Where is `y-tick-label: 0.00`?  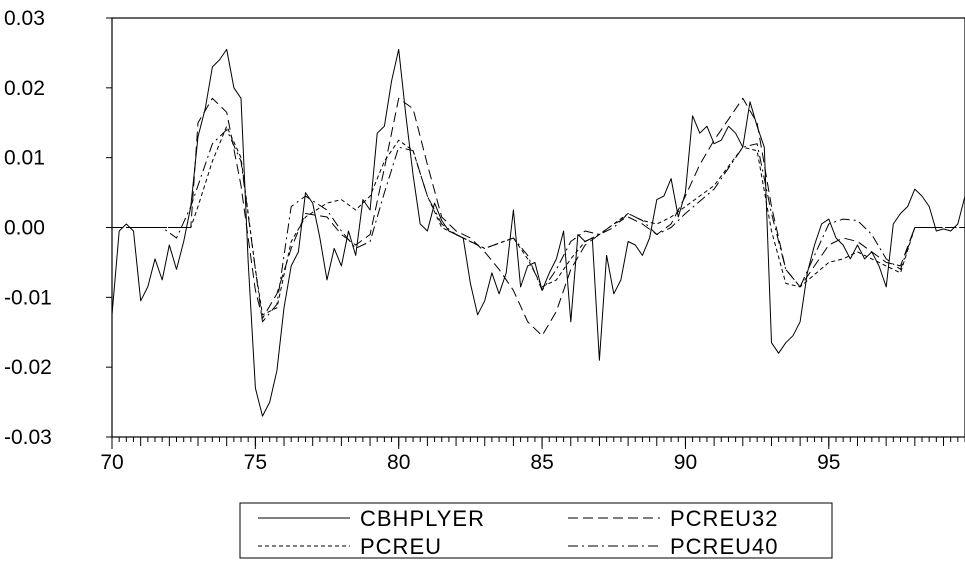
y-tick-label: 0.00 is located at coordinates (24, 228).